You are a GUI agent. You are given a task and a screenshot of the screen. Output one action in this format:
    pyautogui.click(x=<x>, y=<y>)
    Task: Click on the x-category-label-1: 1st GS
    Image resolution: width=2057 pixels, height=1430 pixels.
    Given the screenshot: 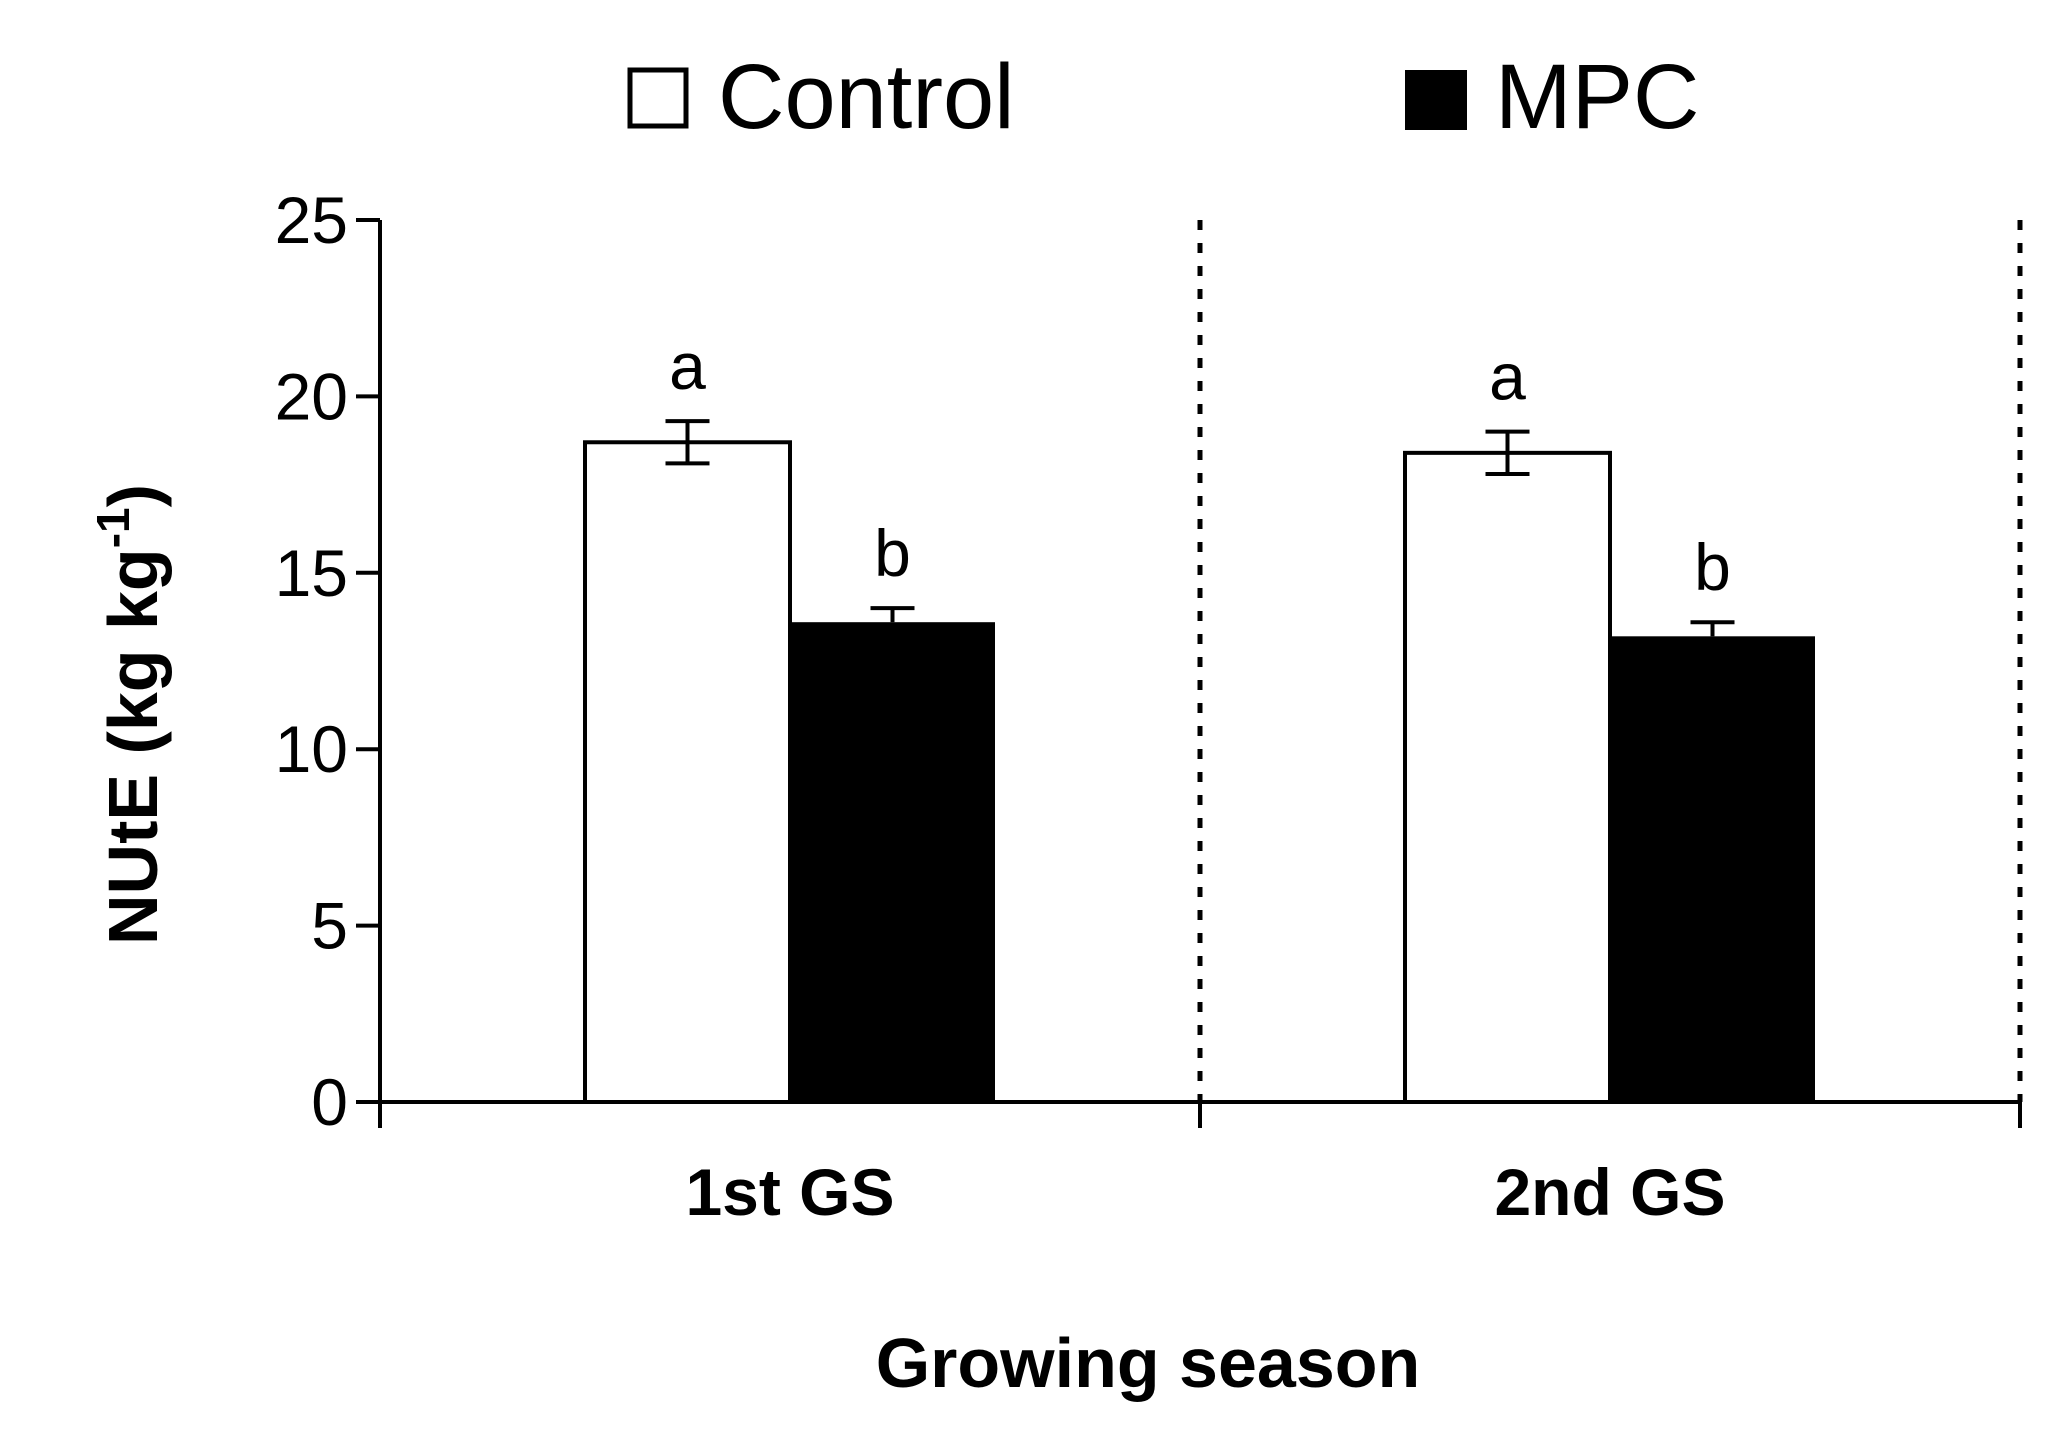 What is the action you would take?
    pyautogui.click(x=789, y=1192)
    